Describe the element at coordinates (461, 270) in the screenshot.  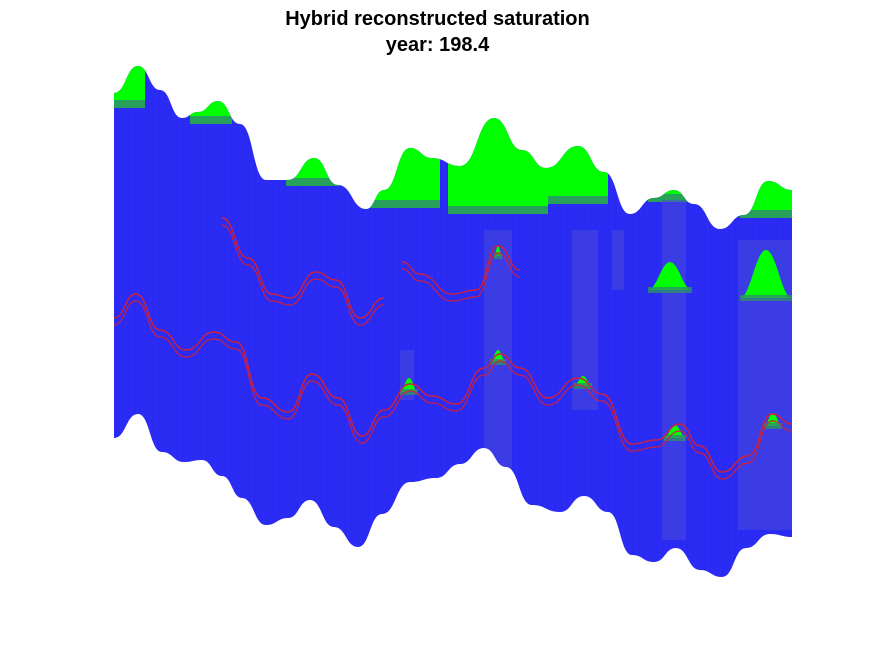
I see `trace-upper-right` at that location.